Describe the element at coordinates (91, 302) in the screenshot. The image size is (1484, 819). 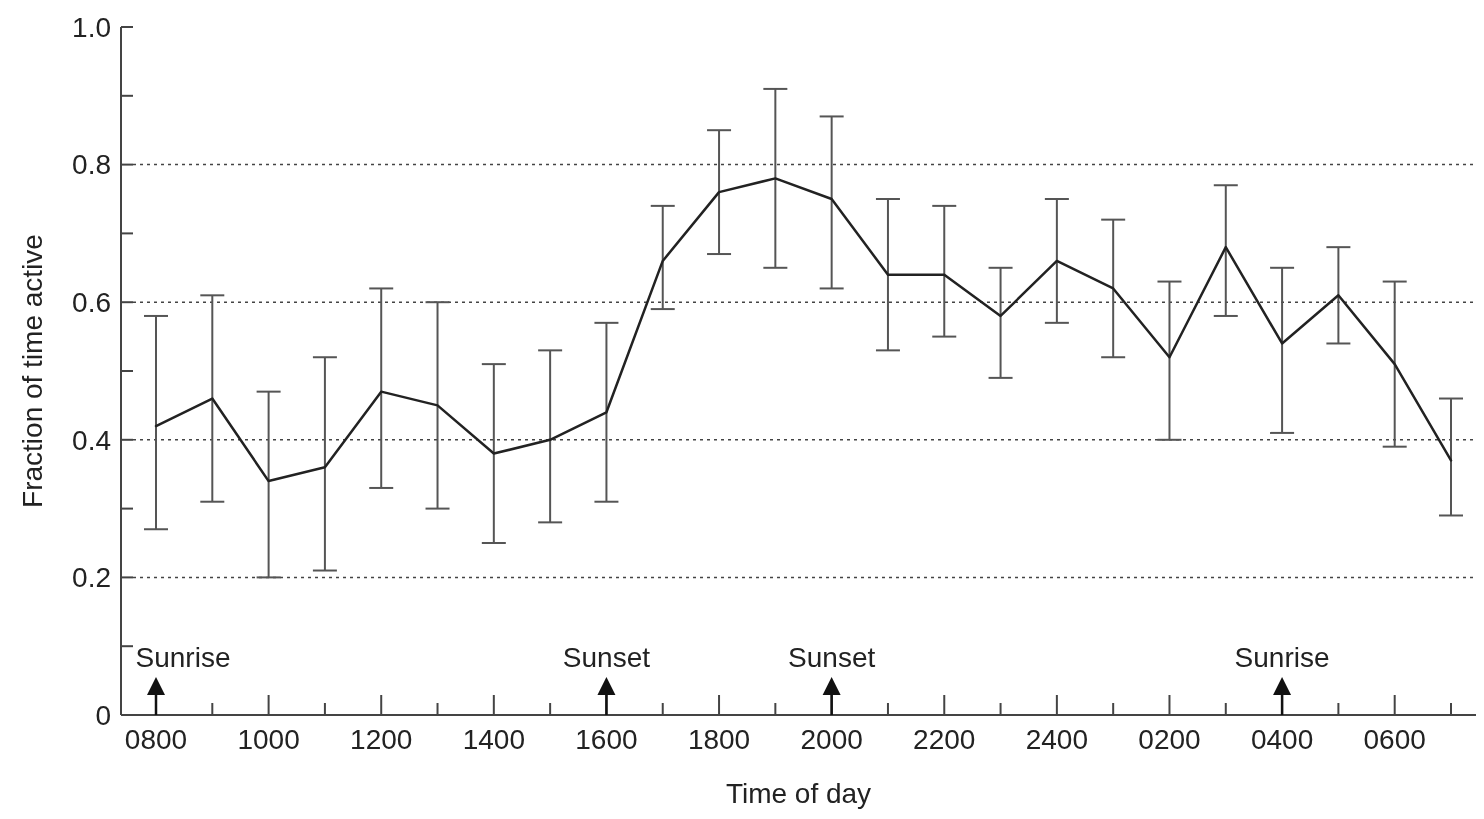
I see `y-tick-label: 0.6` at that location.